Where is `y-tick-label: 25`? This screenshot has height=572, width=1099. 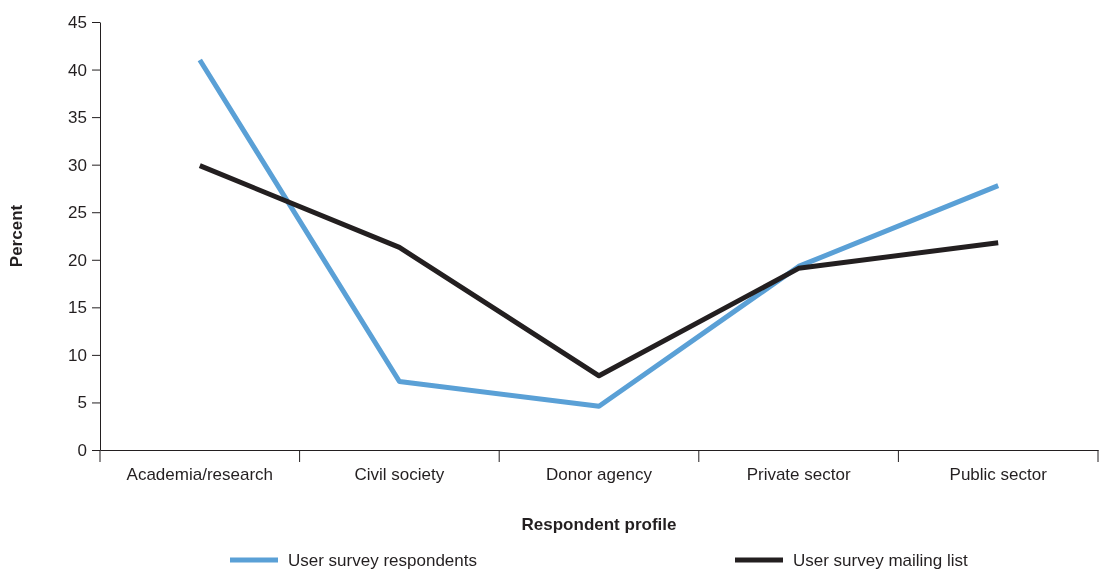
y-tick-label: 25 is located at coordinates (77, 213).